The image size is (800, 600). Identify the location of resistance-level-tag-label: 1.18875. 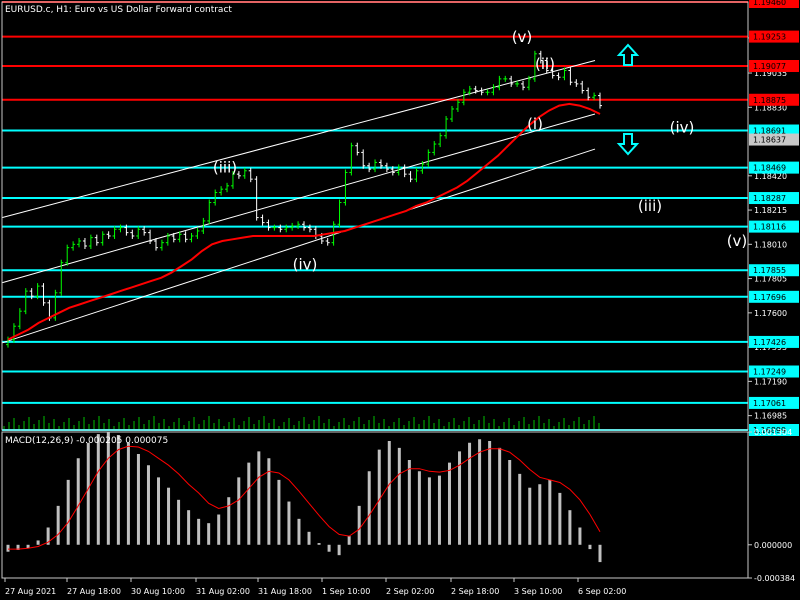
(769, 100).